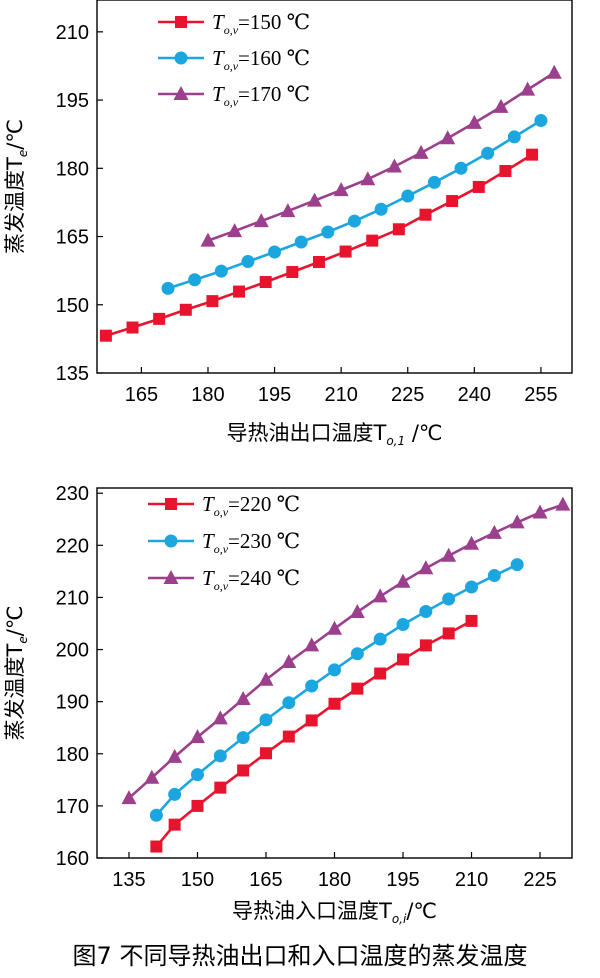 The image size is (600, 978). What do you see at coordinates (274, 395) in the screenshot?
I see `x-tick-label: 195` at bounding box center [274, 395].